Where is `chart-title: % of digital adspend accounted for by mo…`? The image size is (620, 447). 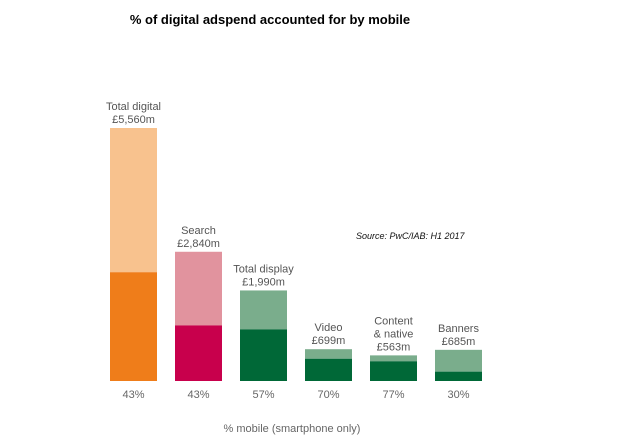
chart-title: % of digital adspend accounted for by mo… is located at coordinates (270, 19).